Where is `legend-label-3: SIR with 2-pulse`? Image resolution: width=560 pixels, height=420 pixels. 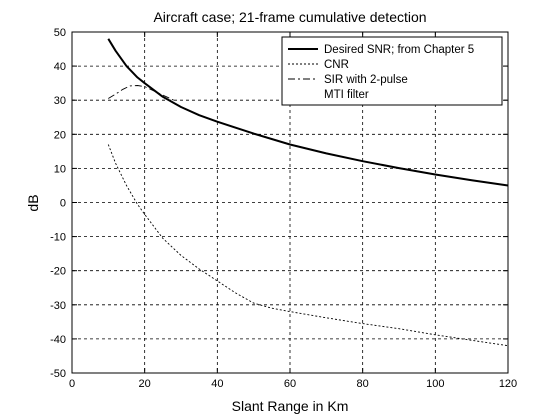
legend-label-3: SIR with 2-pulse is located at coordinates (366, 80).